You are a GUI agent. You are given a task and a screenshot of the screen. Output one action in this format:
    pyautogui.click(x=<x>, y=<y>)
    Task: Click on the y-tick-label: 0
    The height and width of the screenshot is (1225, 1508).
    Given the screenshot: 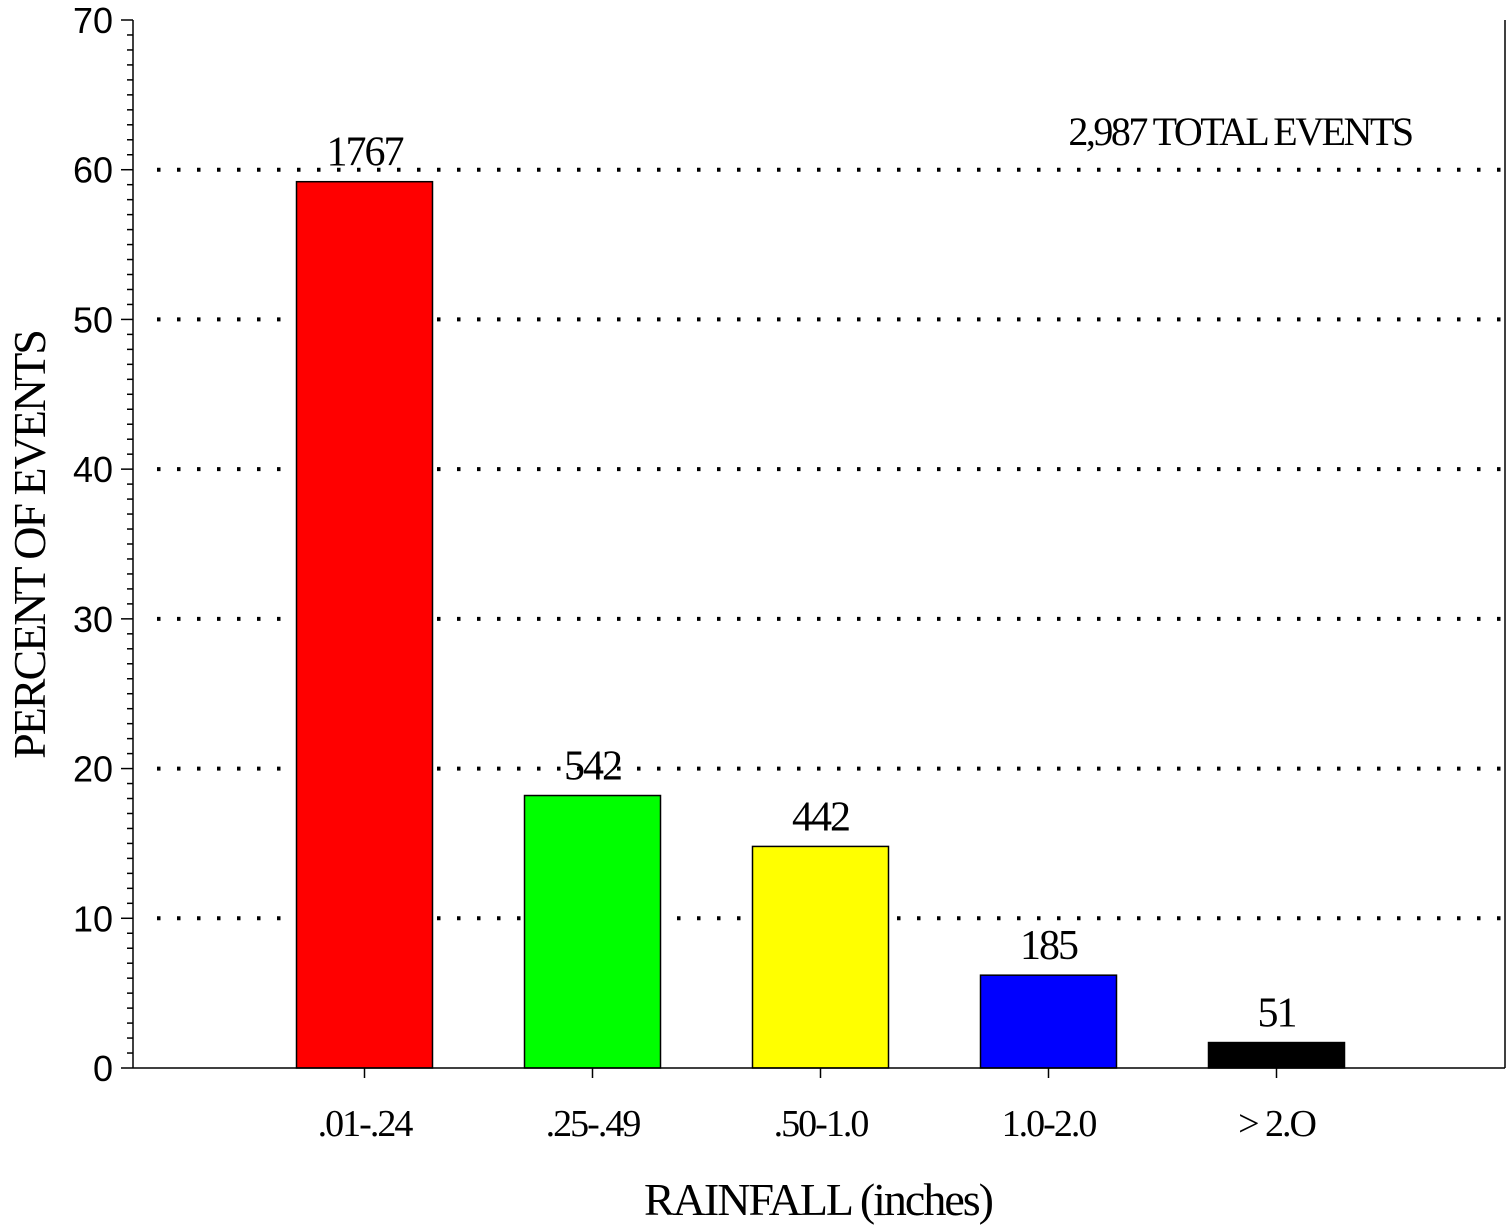 What is the action you would take?
    pyautogui.click(x=103, y=1068)
    